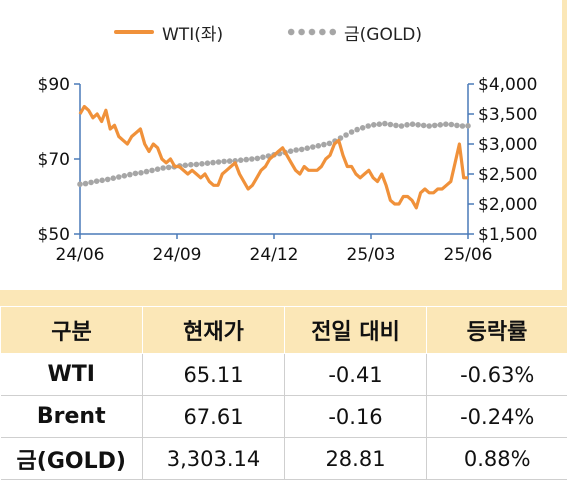 This screenshot has height=480, width=567. I want to click on right-tick-label: $2,500, so click(507, 175).